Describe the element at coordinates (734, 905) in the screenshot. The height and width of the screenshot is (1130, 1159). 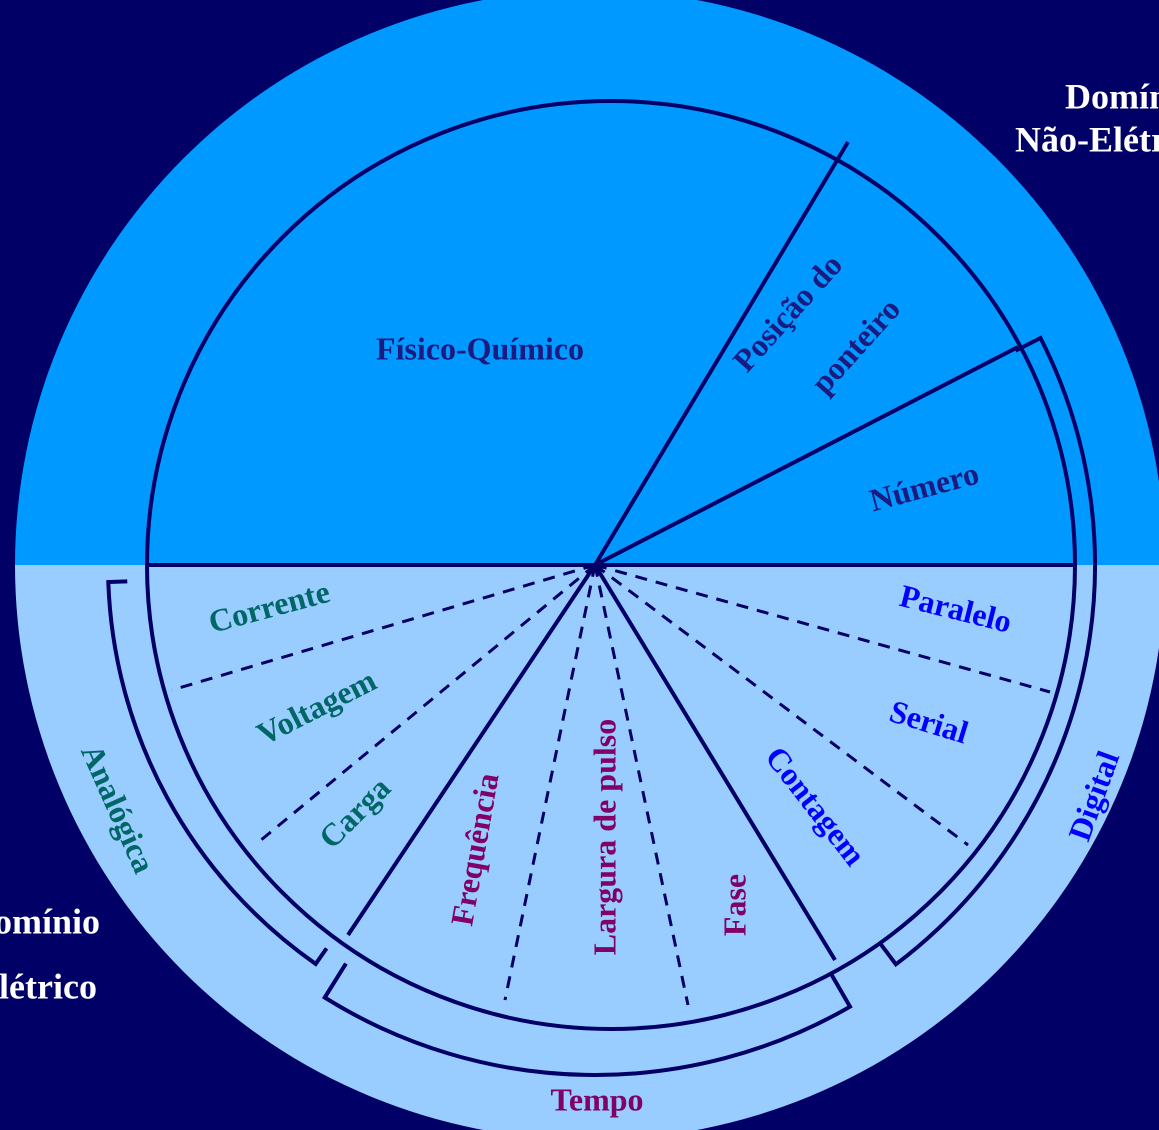
I see `sector-label: Fase` at that location.